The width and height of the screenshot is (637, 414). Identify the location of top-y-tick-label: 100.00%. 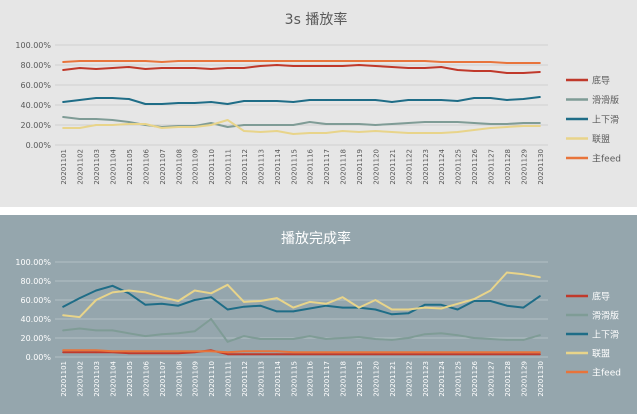
(33, 45).